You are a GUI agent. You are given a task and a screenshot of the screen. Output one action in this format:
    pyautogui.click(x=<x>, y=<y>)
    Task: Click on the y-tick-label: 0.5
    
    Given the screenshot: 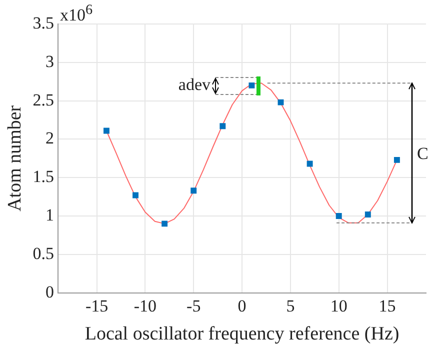 What is the action you would take?
    pyautogui.click(x=43, y=253)
    